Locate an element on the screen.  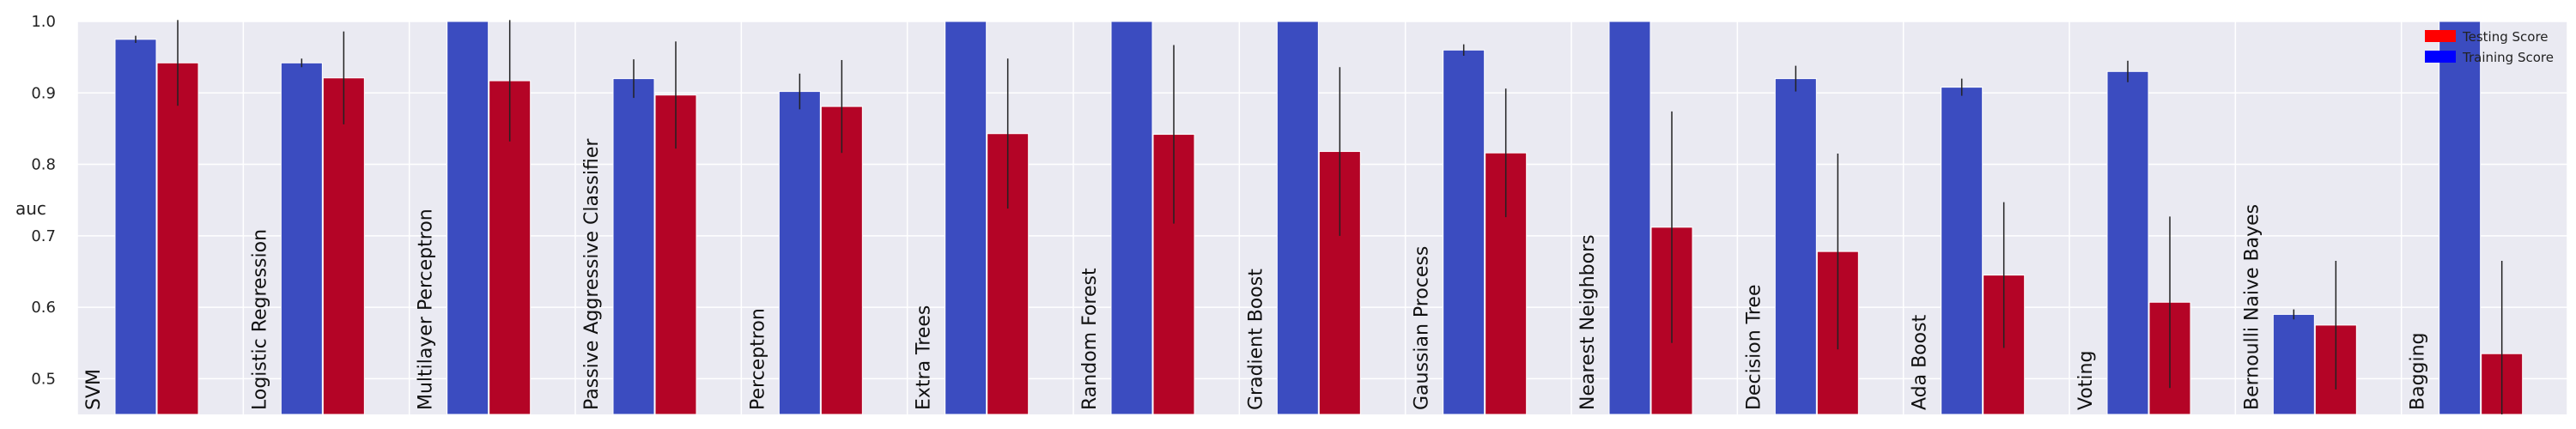
y-tick-label: 0.5 is located at coordinates (44, 379).